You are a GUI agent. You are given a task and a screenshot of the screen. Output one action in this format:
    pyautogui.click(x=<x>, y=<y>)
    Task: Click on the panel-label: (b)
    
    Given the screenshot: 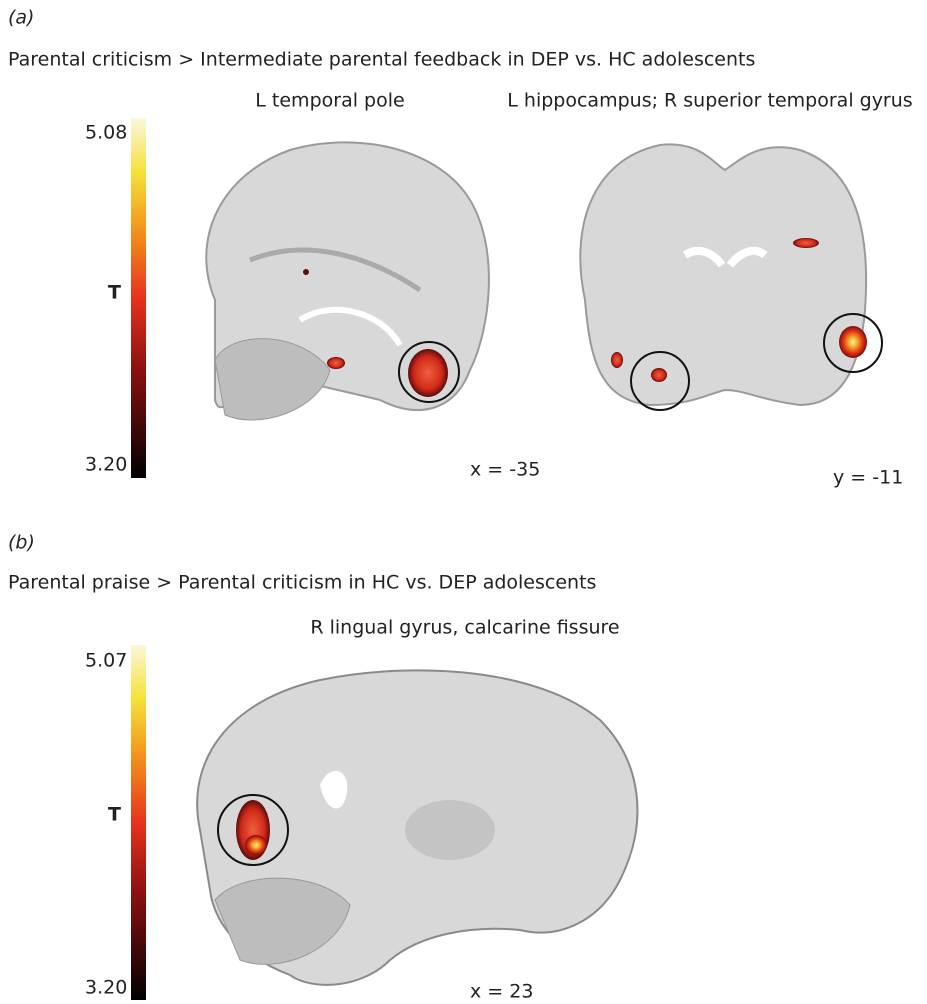 What is the action you would take?
    pyautogui.click(x=21, y=543)
    